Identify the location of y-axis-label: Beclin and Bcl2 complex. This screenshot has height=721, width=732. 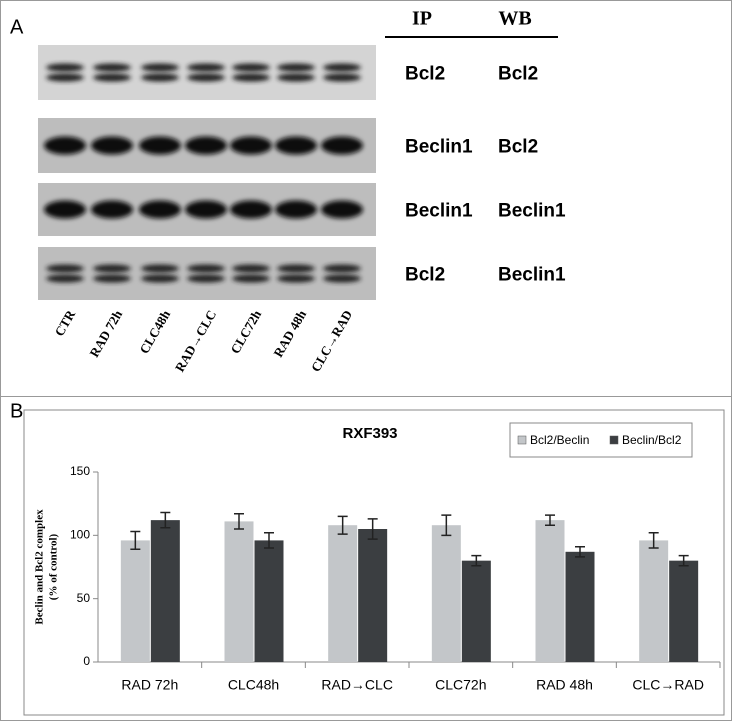
(40, 567).